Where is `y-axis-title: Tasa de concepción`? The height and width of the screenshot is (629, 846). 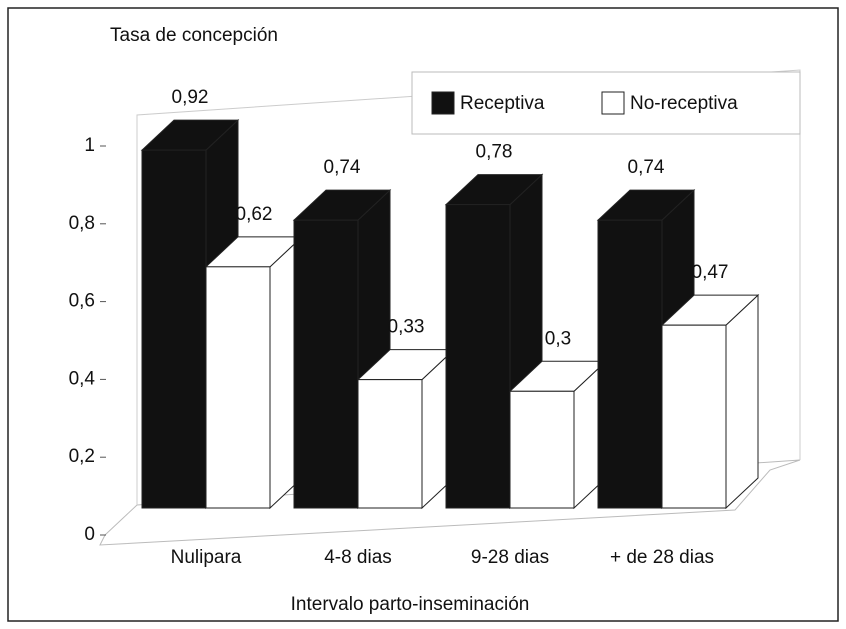
y-axis-title: Tasa de concepción is located at coordinates (194, 35).